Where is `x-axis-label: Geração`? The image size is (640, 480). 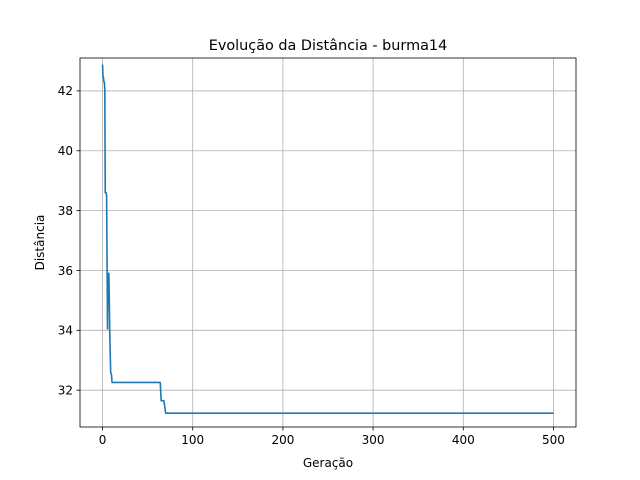 x-axis-label: Geração is located at coordinates (328, 463).